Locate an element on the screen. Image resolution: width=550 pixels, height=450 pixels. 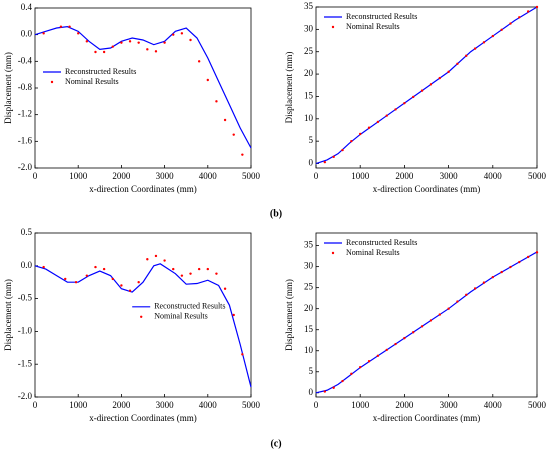
caption: (c) is located at coordinates (275, 443).